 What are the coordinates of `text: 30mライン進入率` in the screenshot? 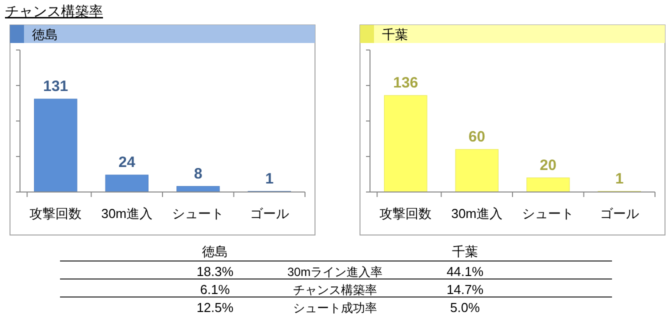 It's located at (335, 272).